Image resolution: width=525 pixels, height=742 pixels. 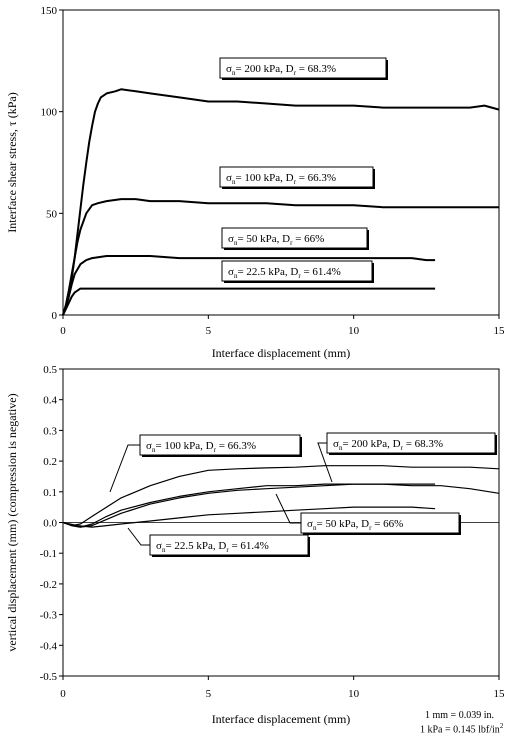 I want to click on chart2-label-part-v50: = 66%, so click(x=387, y=524).